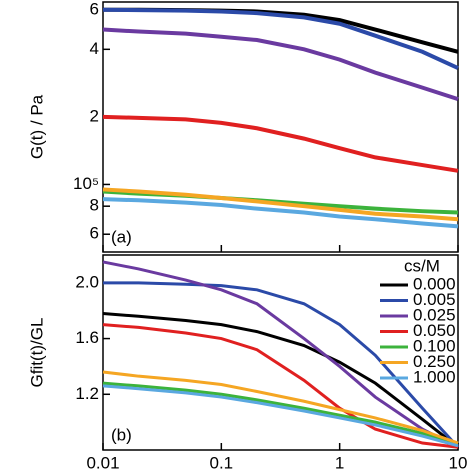 The image size is (474, 474). Describe the element at coordinates (434, 345) in the screenshot. I see `legend-label: 0.100` at that location.